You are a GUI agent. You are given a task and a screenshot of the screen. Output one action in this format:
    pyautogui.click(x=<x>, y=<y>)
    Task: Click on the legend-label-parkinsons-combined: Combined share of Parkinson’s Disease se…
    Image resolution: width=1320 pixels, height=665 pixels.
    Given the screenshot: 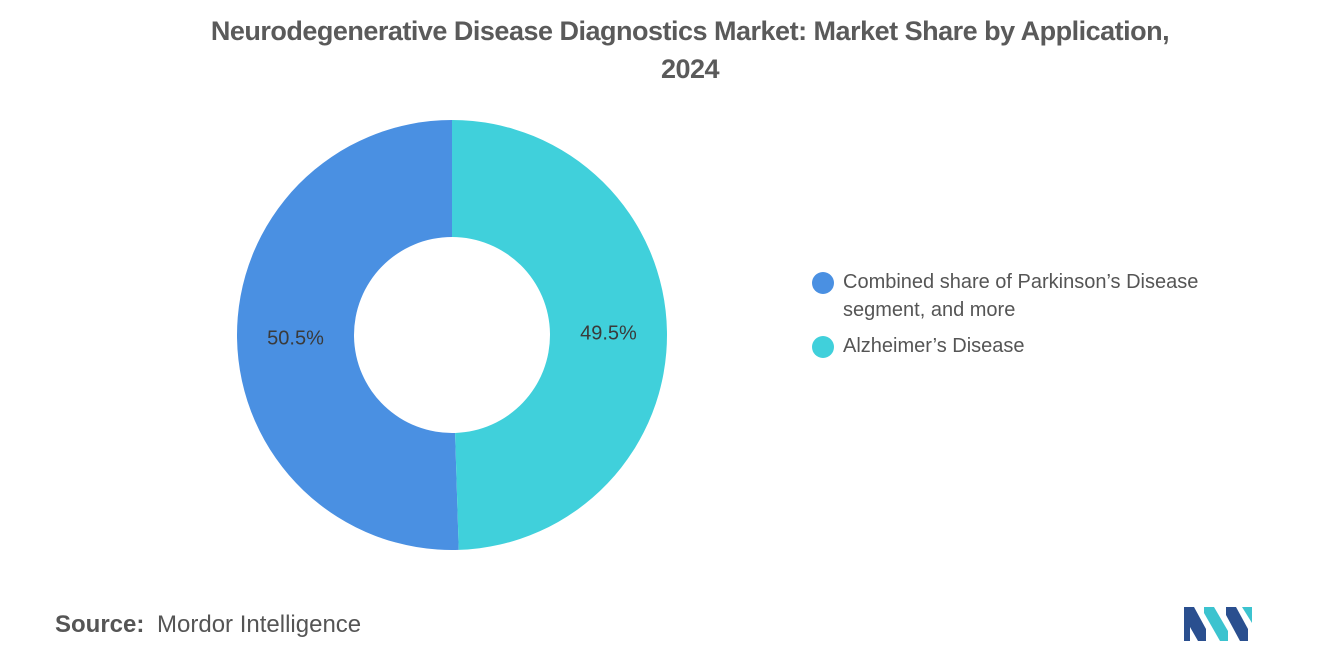 What is the action you would take?
    pyautogui.click(x=1020, y=296)
    